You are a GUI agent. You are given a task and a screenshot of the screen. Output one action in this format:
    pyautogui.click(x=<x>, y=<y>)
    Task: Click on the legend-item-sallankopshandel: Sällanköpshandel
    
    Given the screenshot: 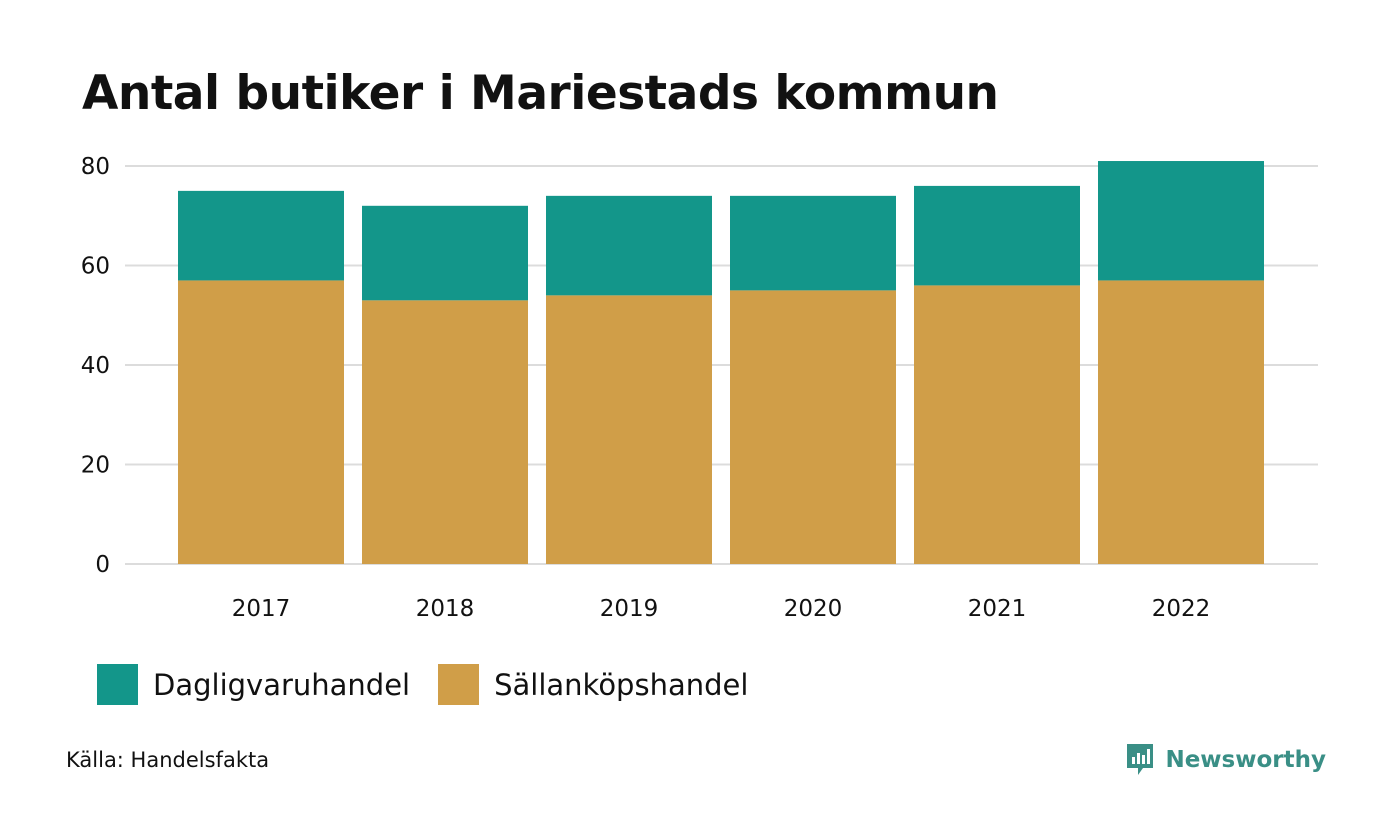 What is the action you would take?
    pyautogui.click(x=593, y=684)
    